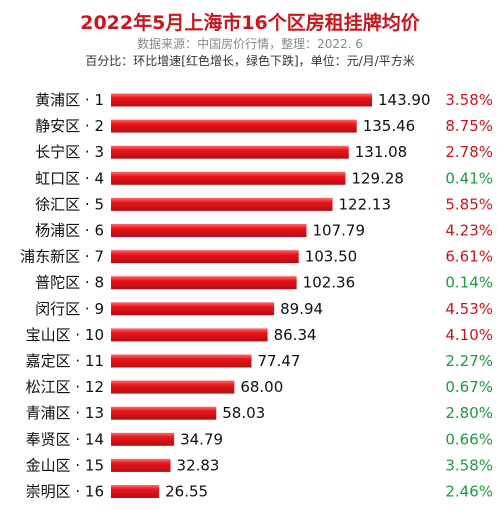 This screenshot has width=500, height=511. What do you see at coordinates (243, 413) in the screenshot?
I see `value-label: 58.03` at bounding box center [243, 413].